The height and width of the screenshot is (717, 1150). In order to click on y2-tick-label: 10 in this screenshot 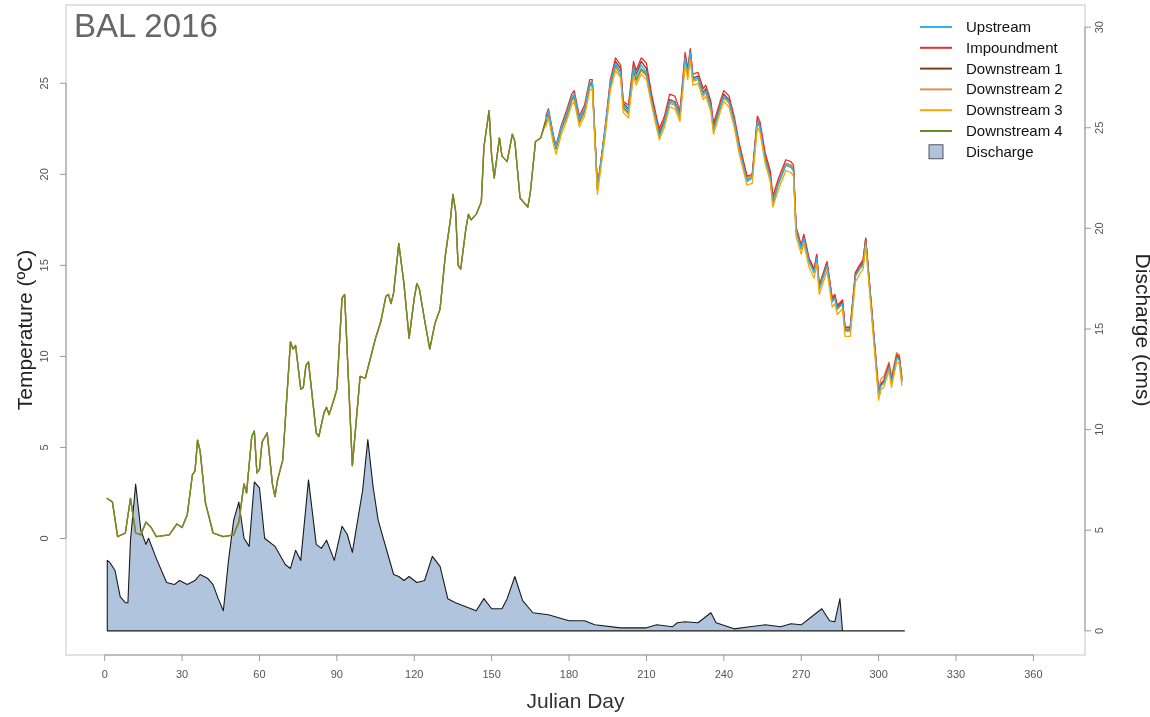, I will do `click(1099, 429)`.